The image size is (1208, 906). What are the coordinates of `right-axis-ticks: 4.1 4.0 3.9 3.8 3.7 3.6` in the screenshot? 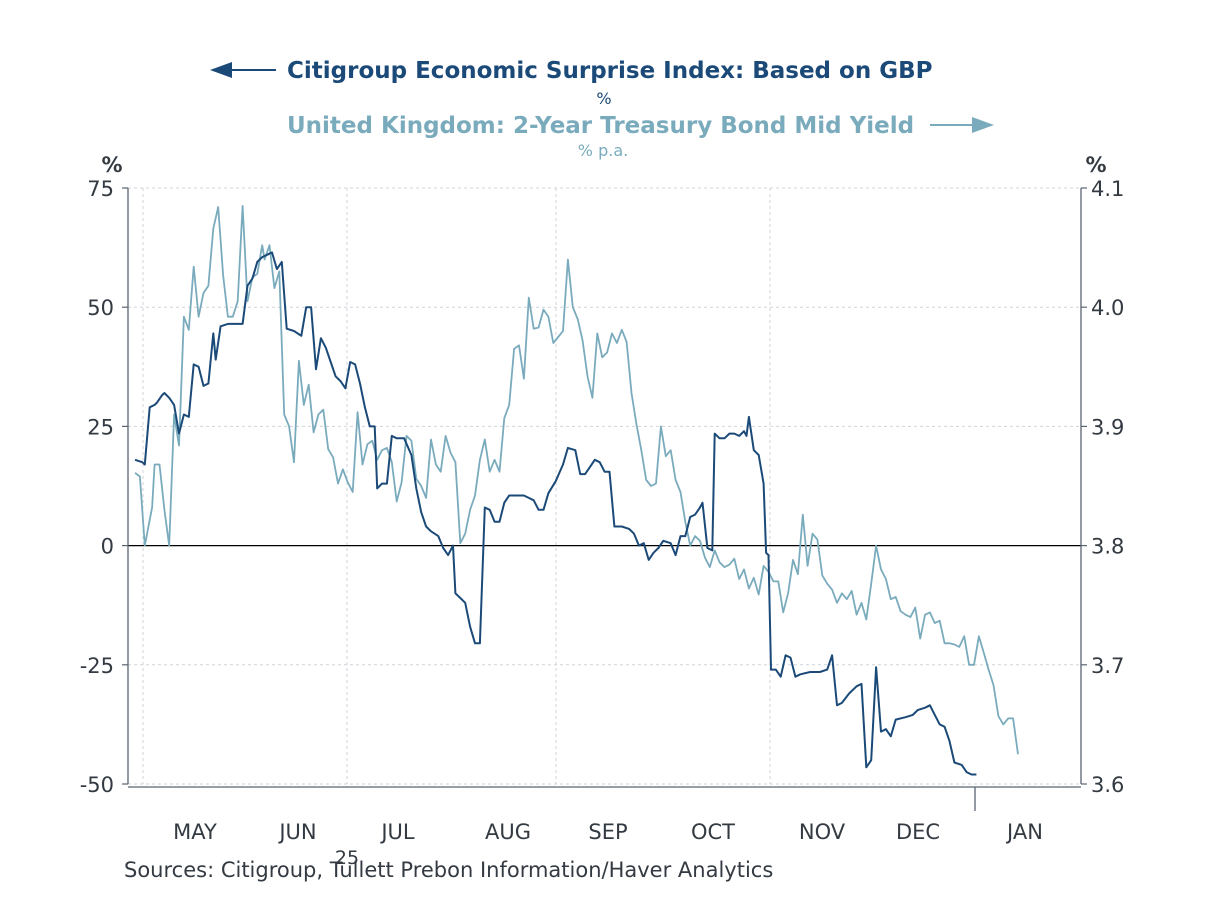 It's located at (1102, 487).